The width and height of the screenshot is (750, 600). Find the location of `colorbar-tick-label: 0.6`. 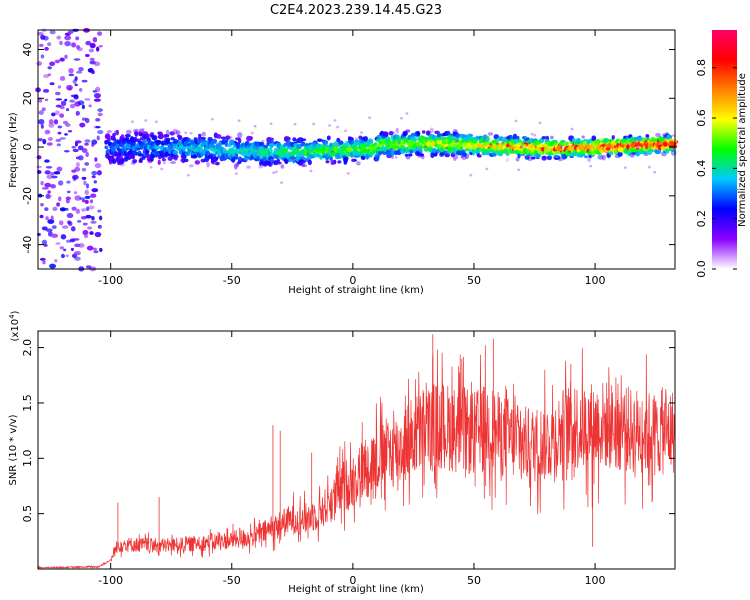

colorbar-tick-label: 0.6 is located at coordinates (701, 118).